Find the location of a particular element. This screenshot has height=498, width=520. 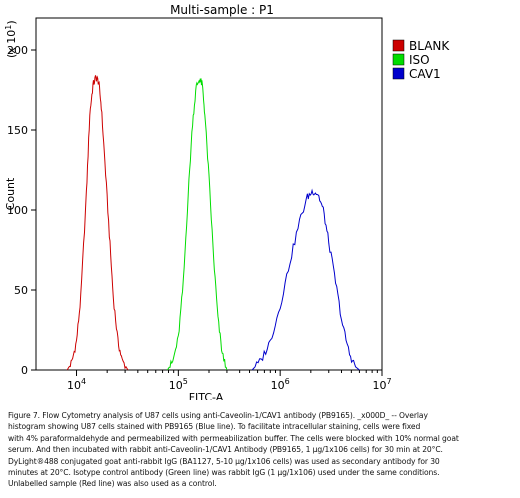

x-tick-exponent: 6 is located at coordinates (287, 381).